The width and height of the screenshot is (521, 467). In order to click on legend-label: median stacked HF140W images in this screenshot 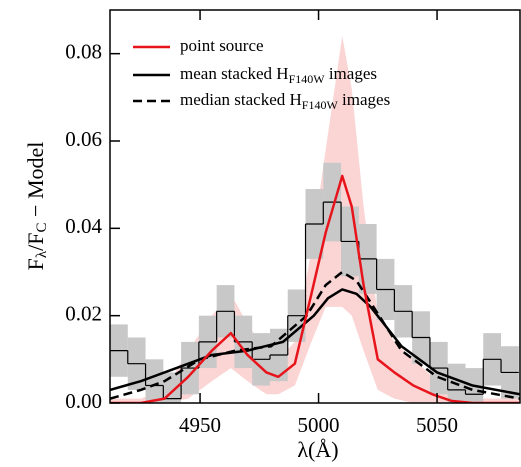, I will do `click(285, 101)`.